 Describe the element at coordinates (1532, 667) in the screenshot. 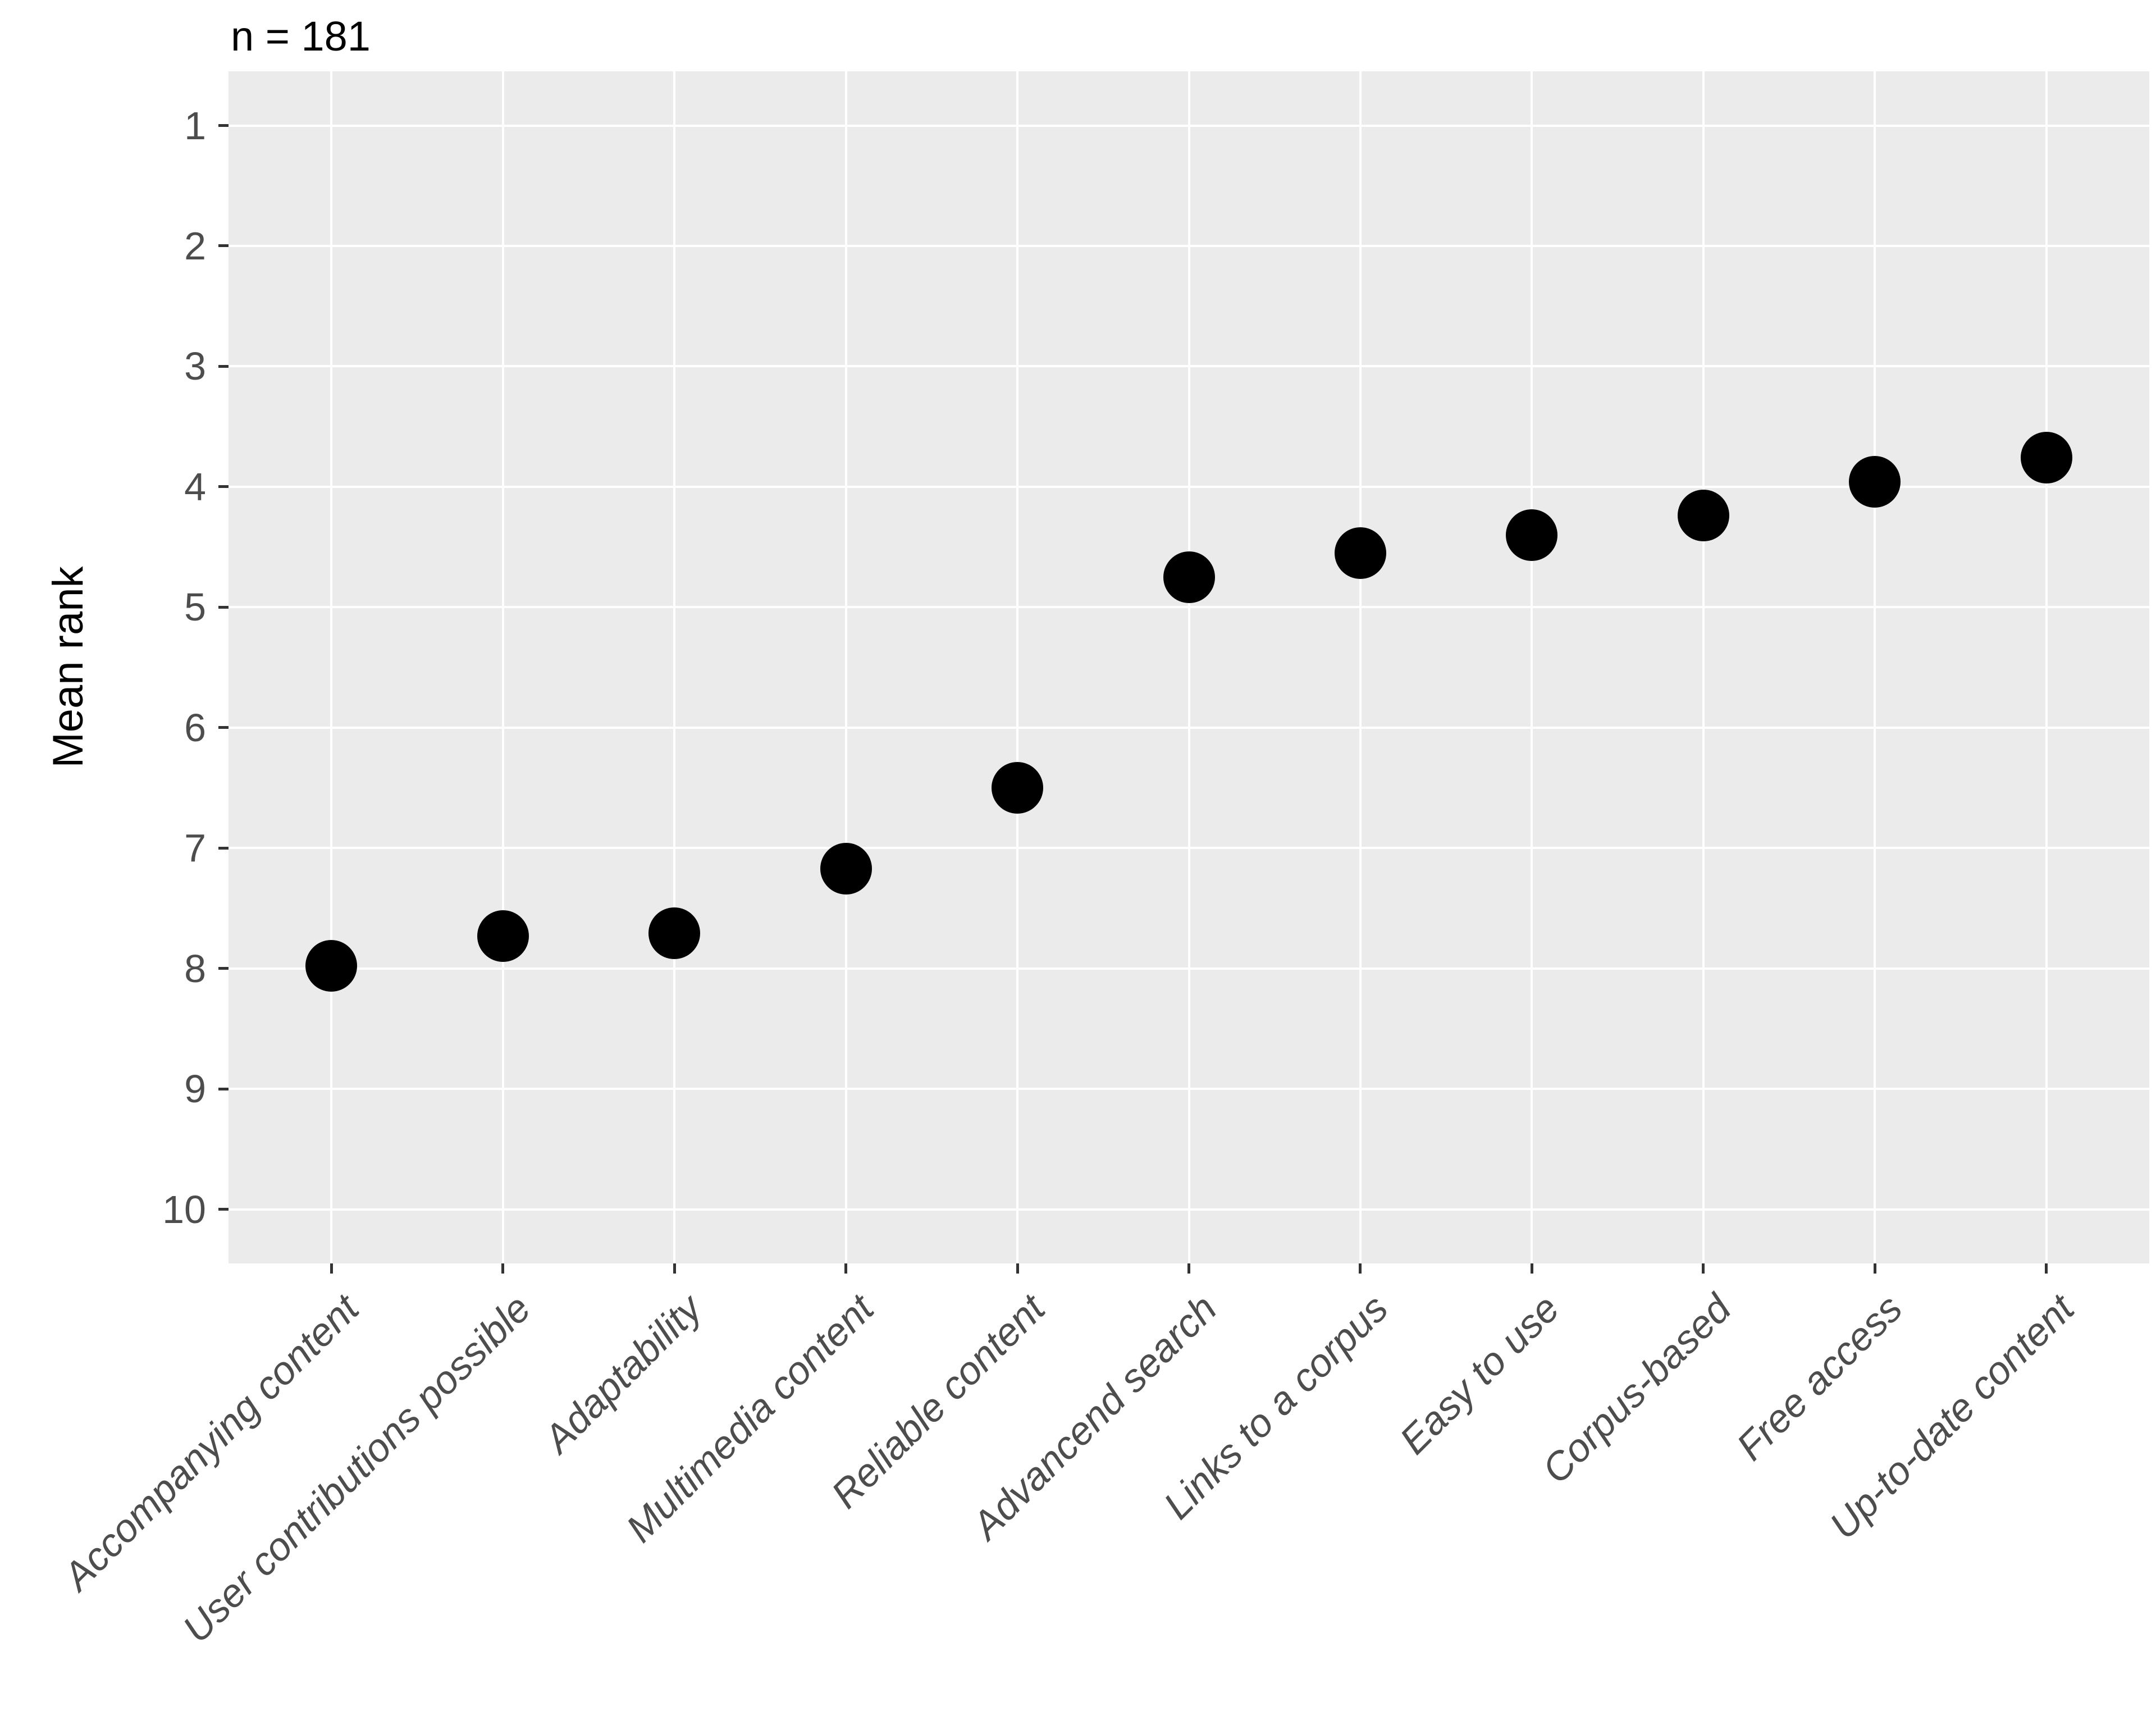

I see `v-gridline-easy-to-use` at that location.